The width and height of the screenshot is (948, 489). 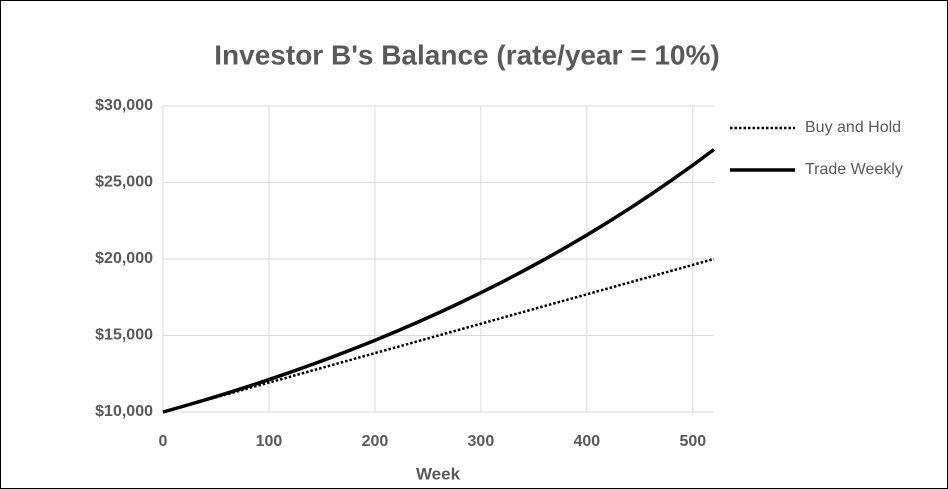 What do you see at coordinates (163, 441) in the screenshot?
I see `x-tick-label: 0` at bounding box center [163, 441].